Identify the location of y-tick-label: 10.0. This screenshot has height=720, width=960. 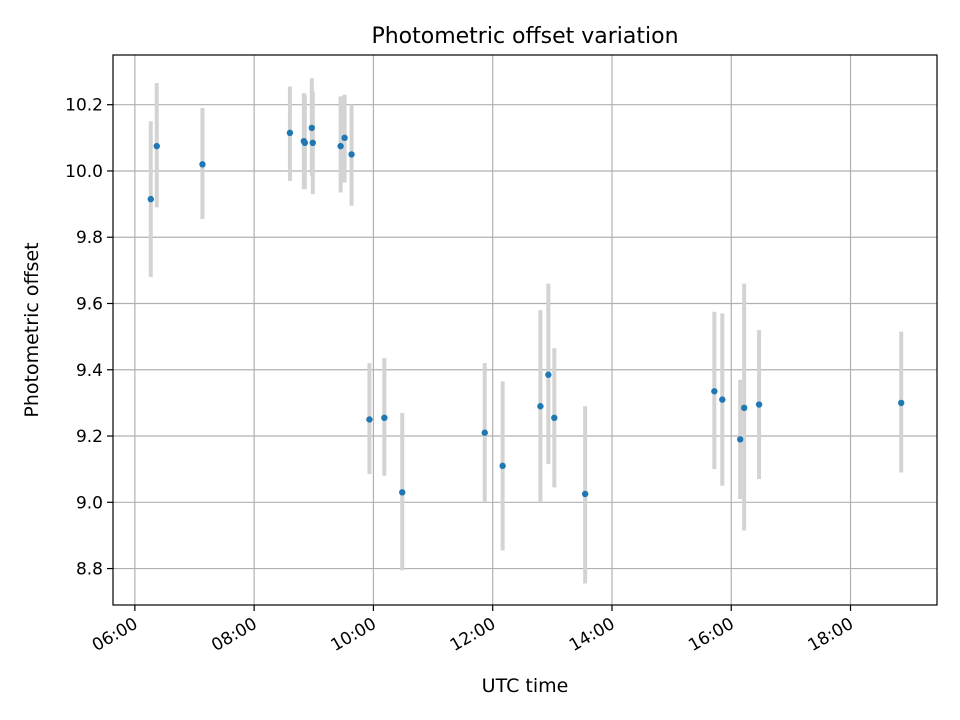
(84, 172).